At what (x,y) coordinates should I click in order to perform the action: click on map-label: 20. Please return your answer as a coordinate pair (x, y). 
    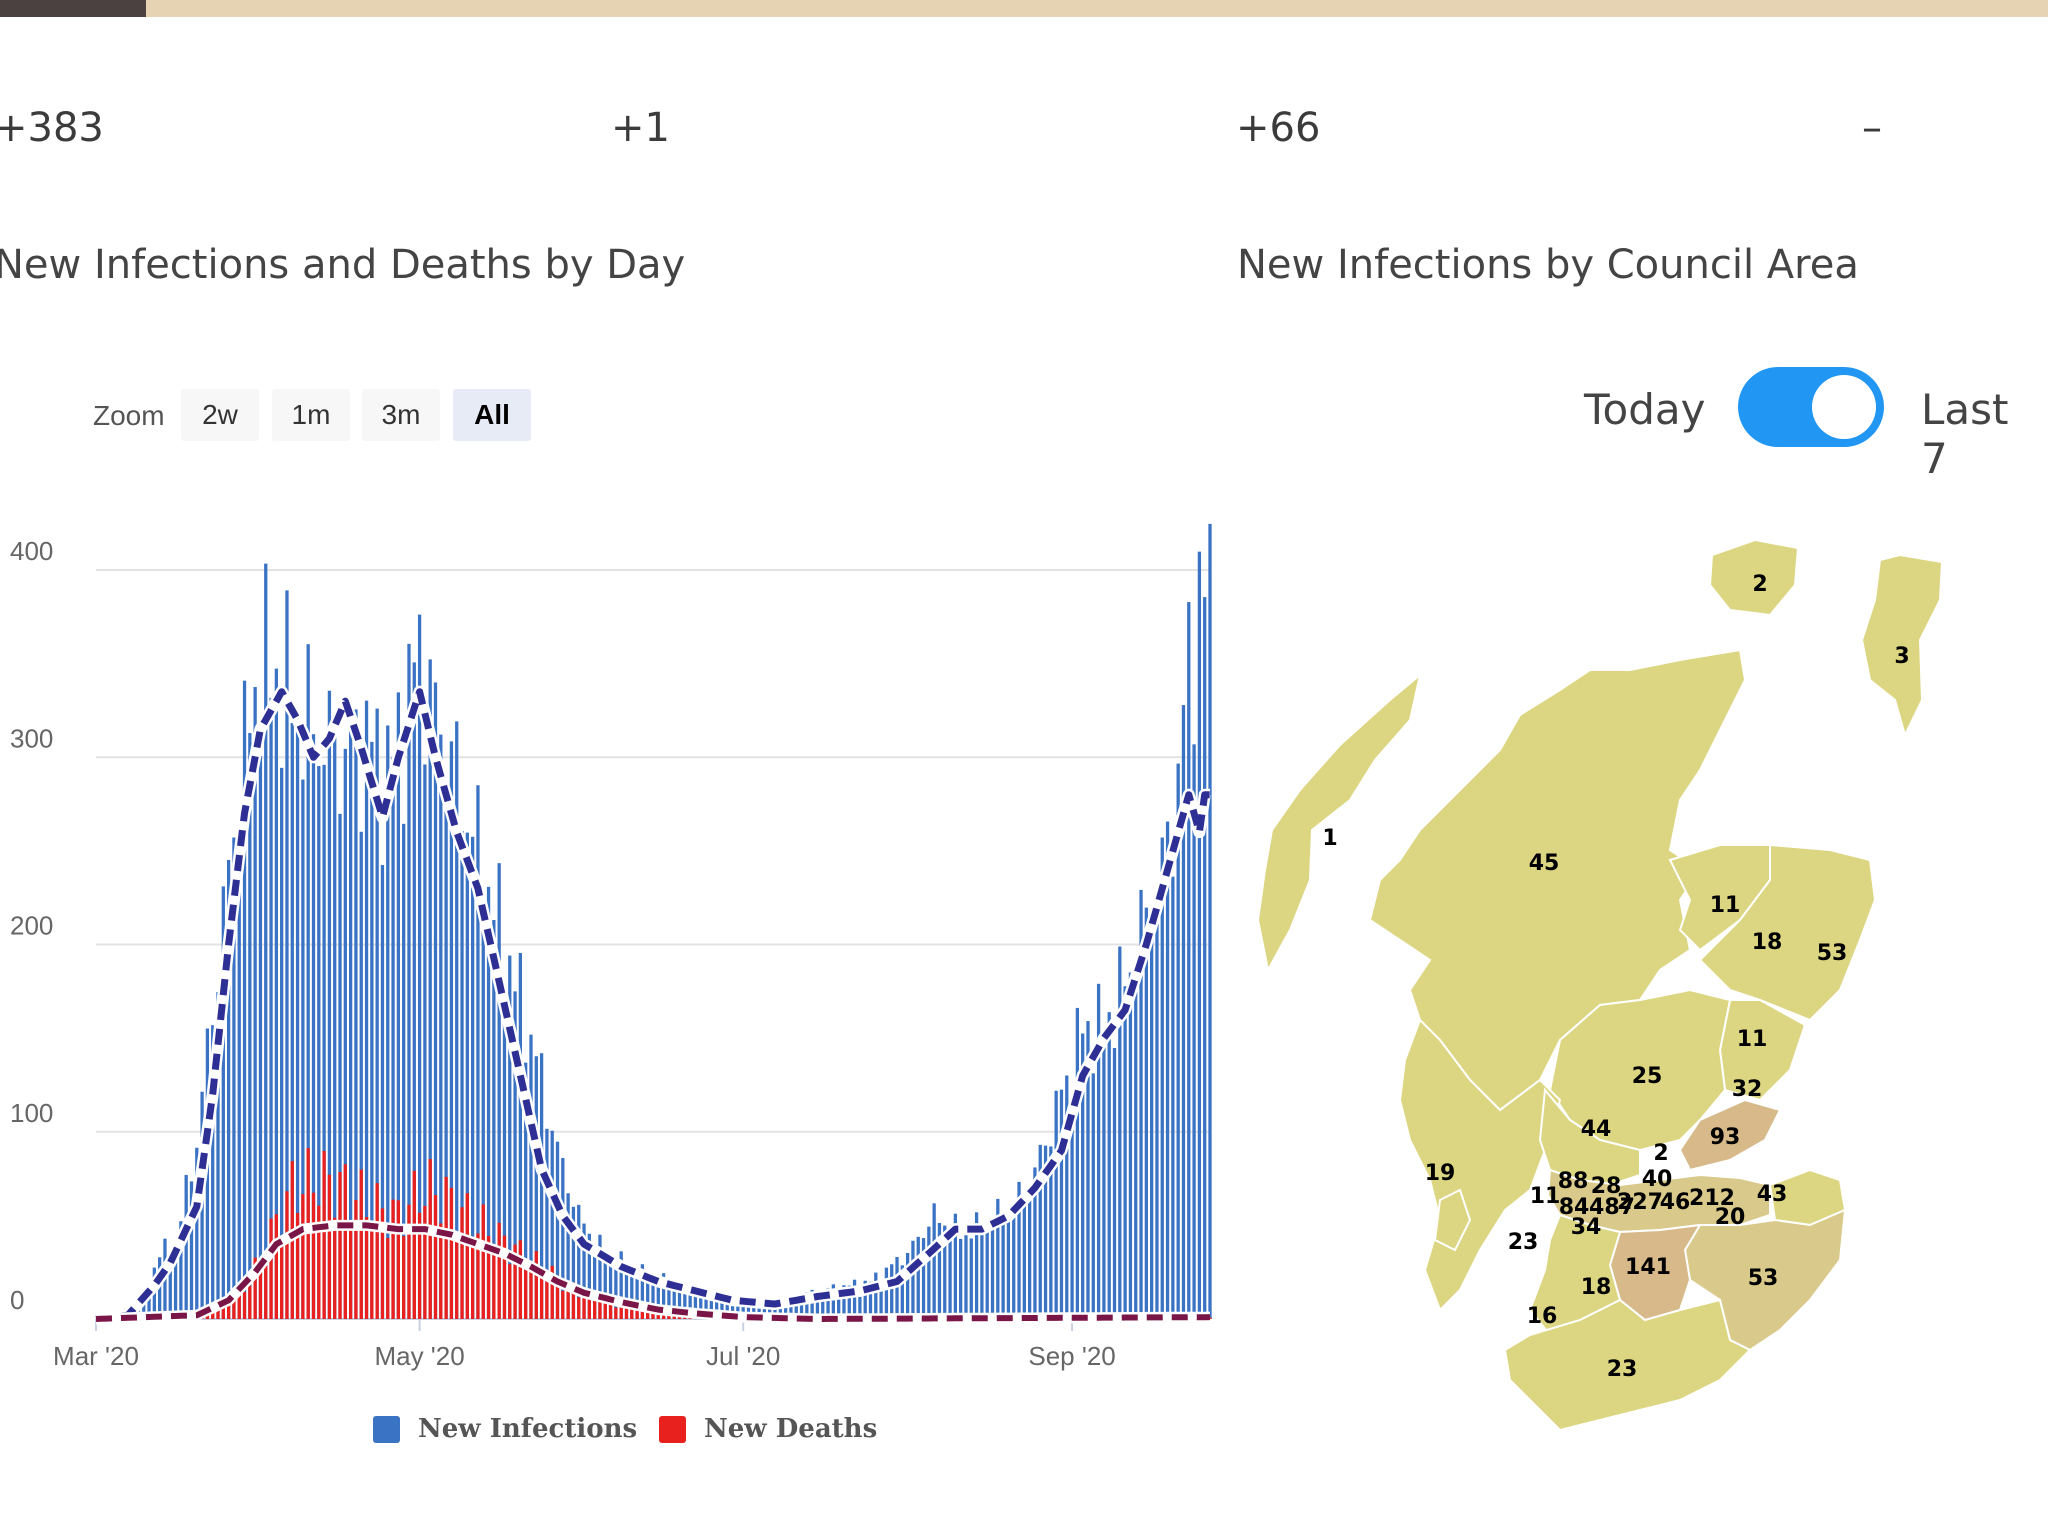
    Looking at the image, I should click on (1730, 1217).